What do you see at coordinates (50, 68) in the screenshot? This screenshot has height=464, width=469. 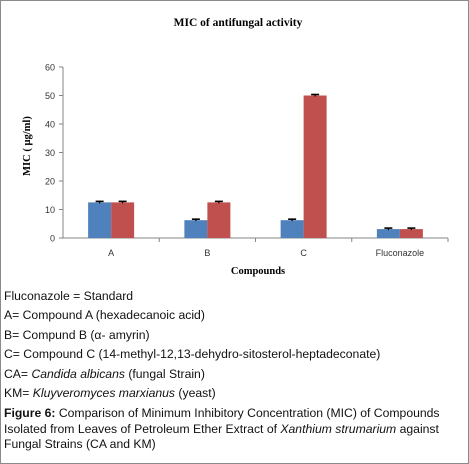 I see `y-tick-label: 60` at bounding box center [50, 68].